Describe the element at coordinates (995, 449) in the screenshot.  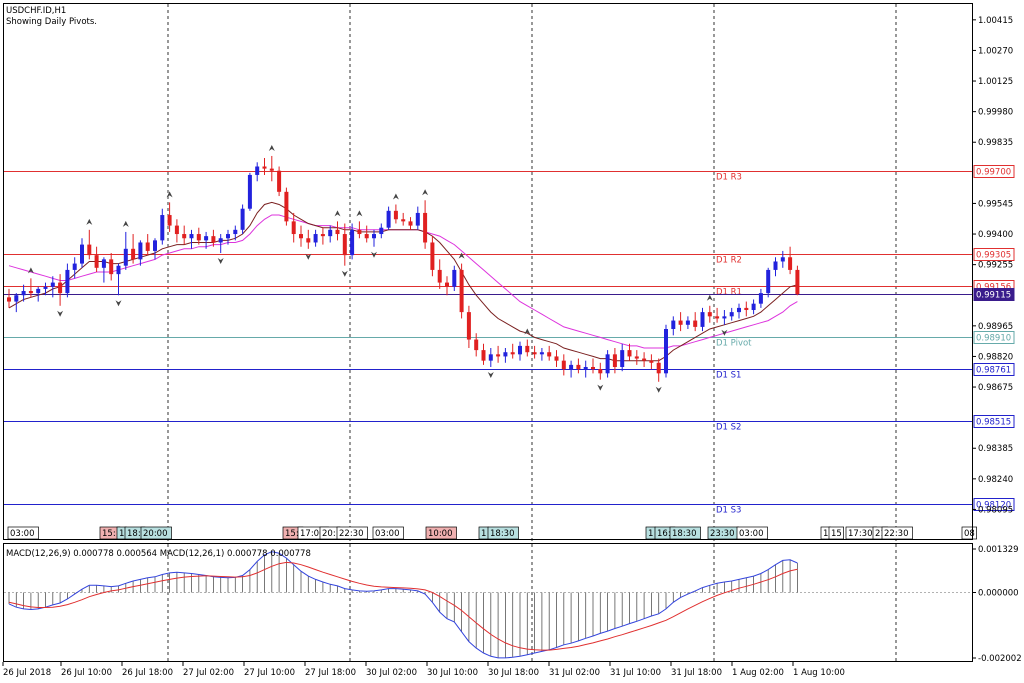
I see `y-tick-label-11: 0.98385` at that location.